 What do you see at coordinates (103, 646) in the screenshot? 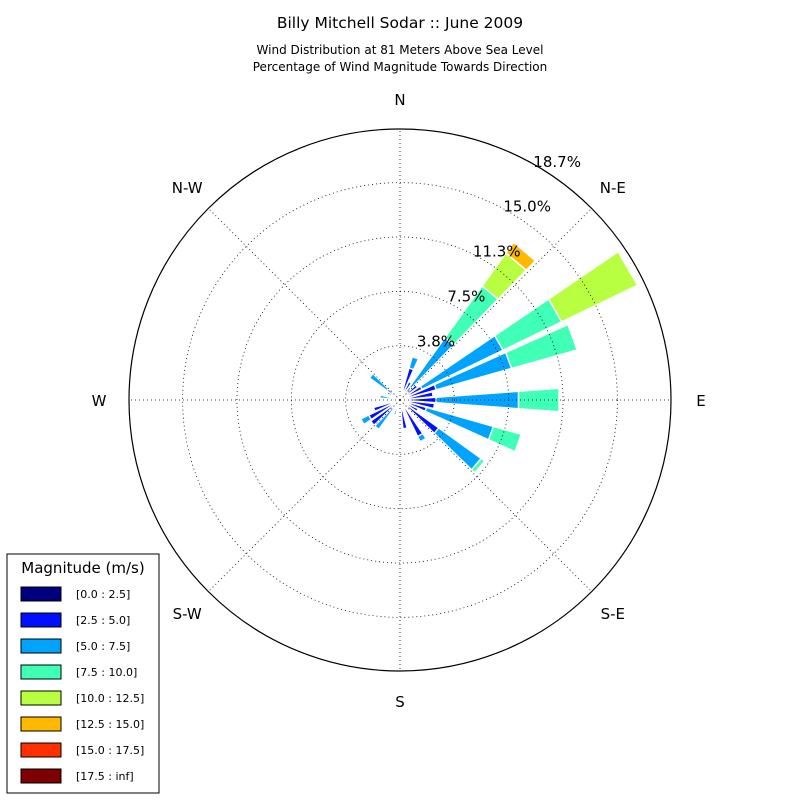
I see `legend-label-2: [5.0 : 7.5]` at bounding box center [103, 646].